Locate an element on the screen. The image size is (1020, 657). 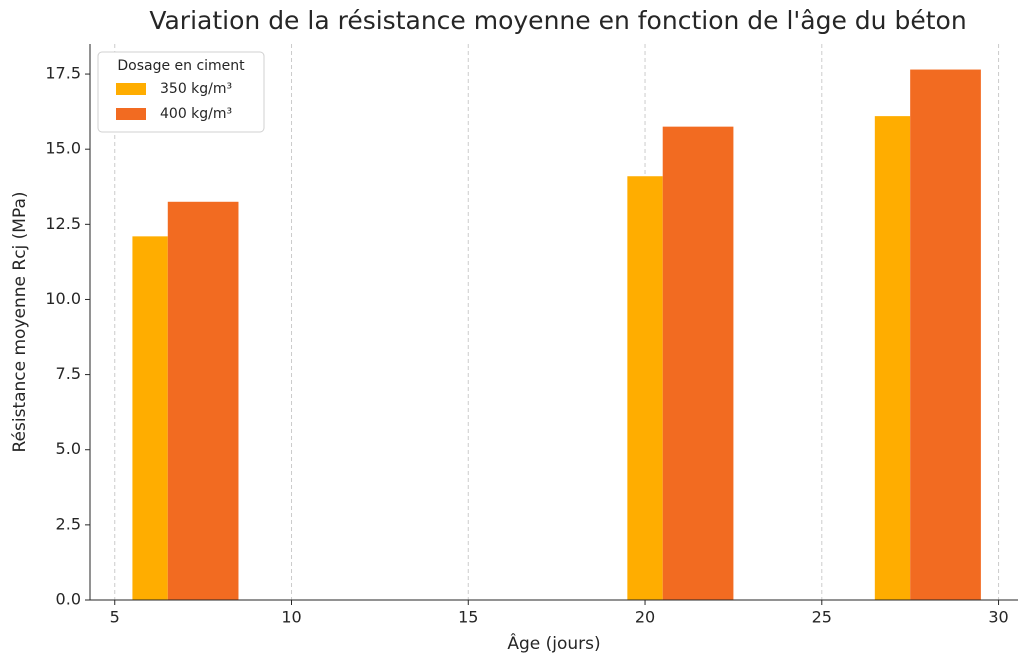
y-tick-label: 10.0 is located at coordinates (63, 298).